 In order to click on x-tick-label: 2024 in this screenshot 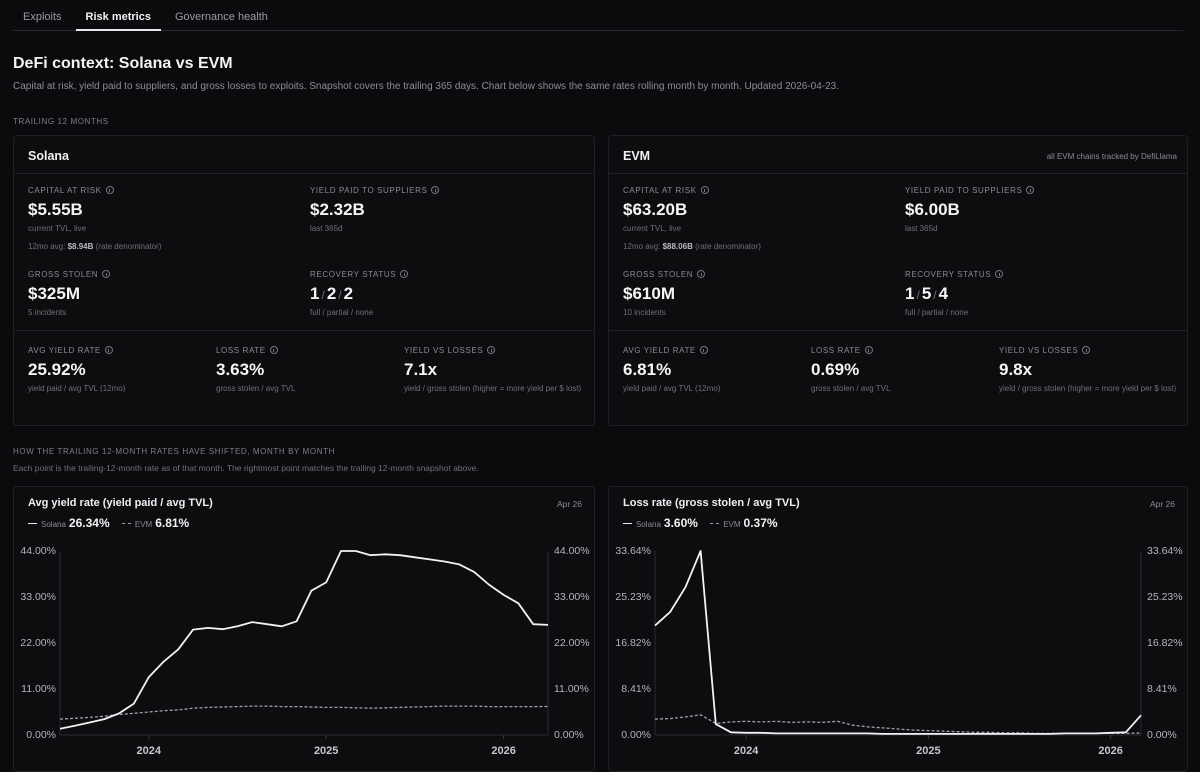, I will do `click(148, 751)`.